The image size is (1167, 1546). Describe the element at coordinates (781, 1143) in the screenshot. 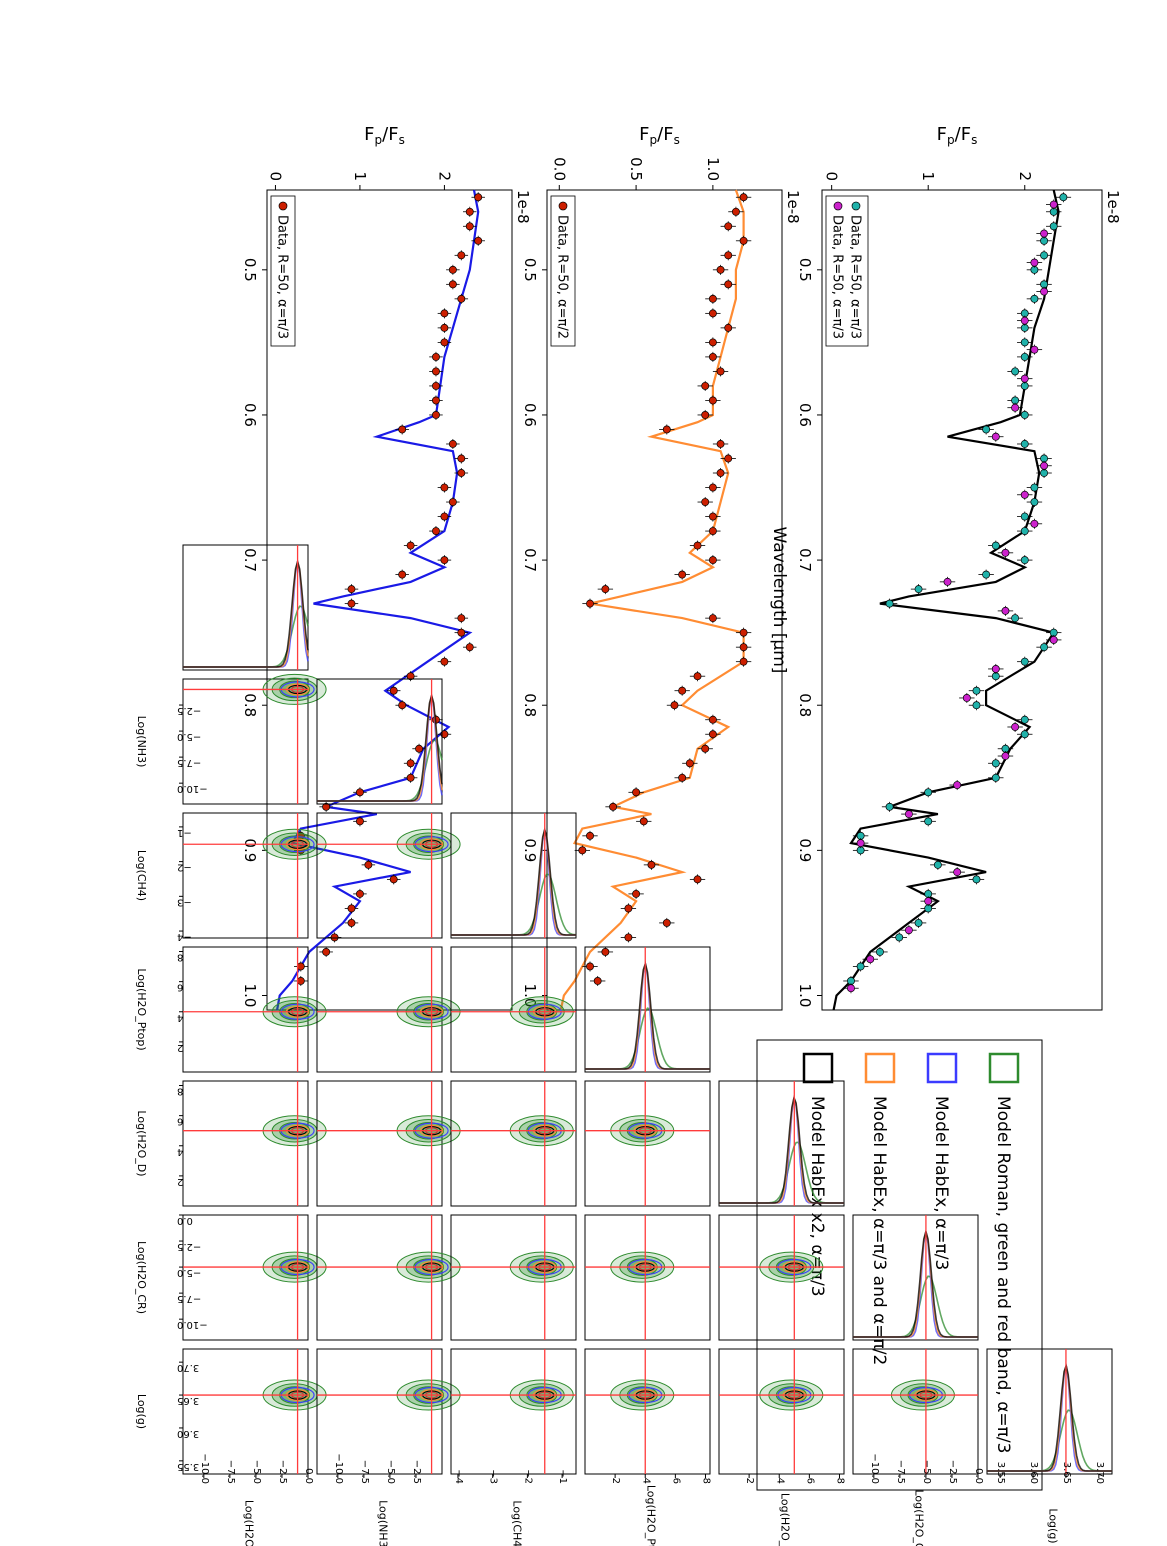

I see `corner-diagonal-axes` at that location.